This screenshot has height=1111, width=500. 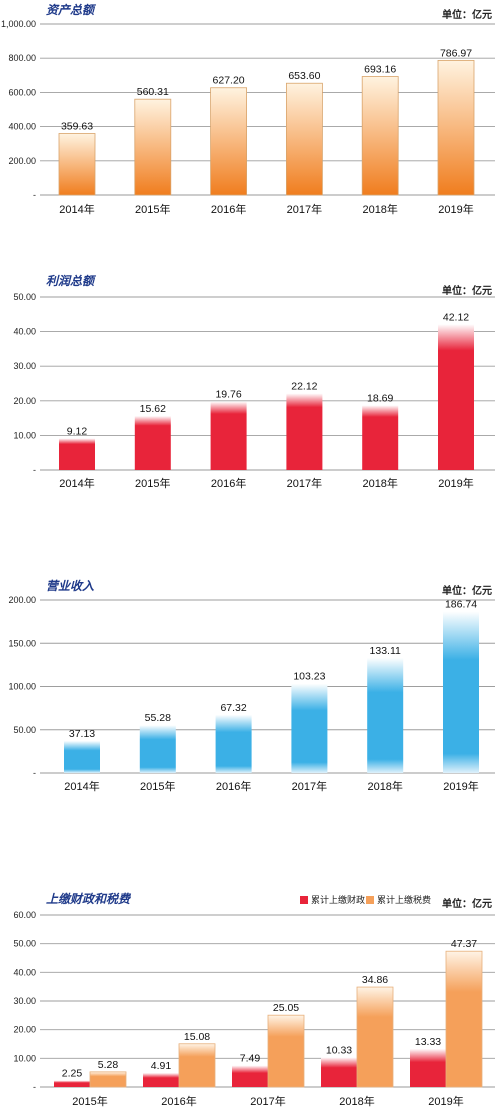 What do you see at coordinates (228, 395) in the screenshot?
I see `data-label: 19.76` at bounding box center [228, 395].